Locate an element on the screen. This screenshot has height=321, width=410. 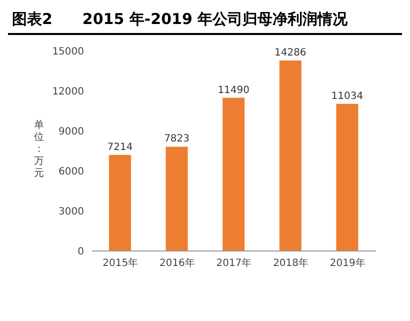
x-tick-label: 2018年 is located at coordinates (291, 263).